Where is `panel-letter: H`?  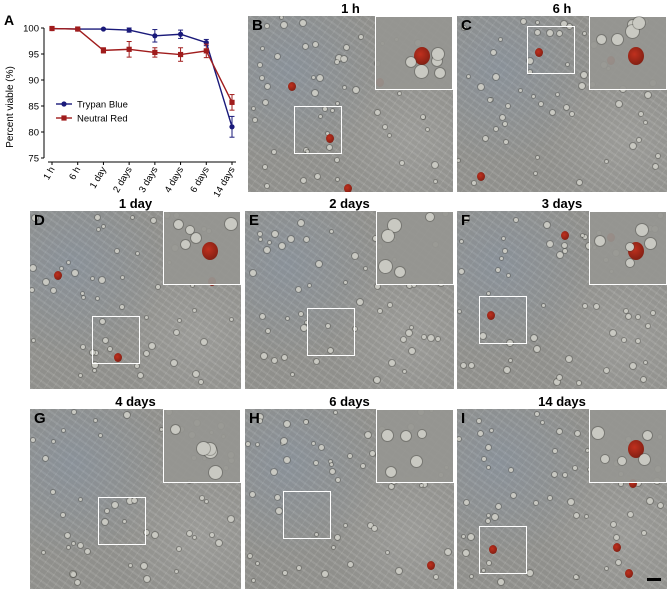 panel-letter: H is located at coordinates (254, 418).